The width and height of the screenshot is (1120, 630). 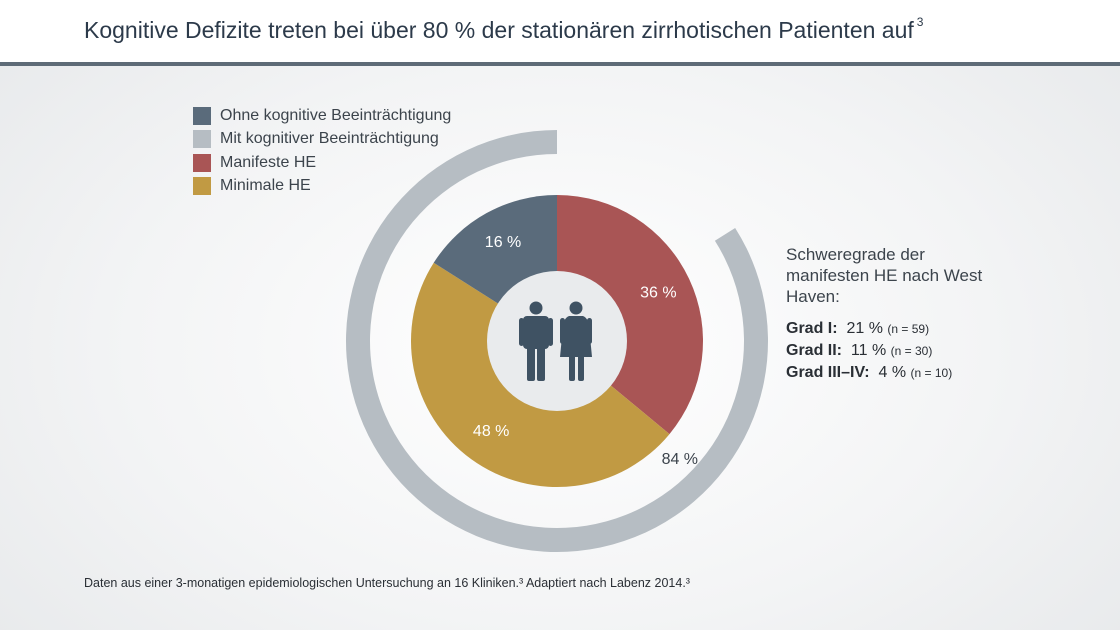 I want to click on legend-item-mit: Mit kognitiver Beeinträchtigung, so click(x=322, y=140).